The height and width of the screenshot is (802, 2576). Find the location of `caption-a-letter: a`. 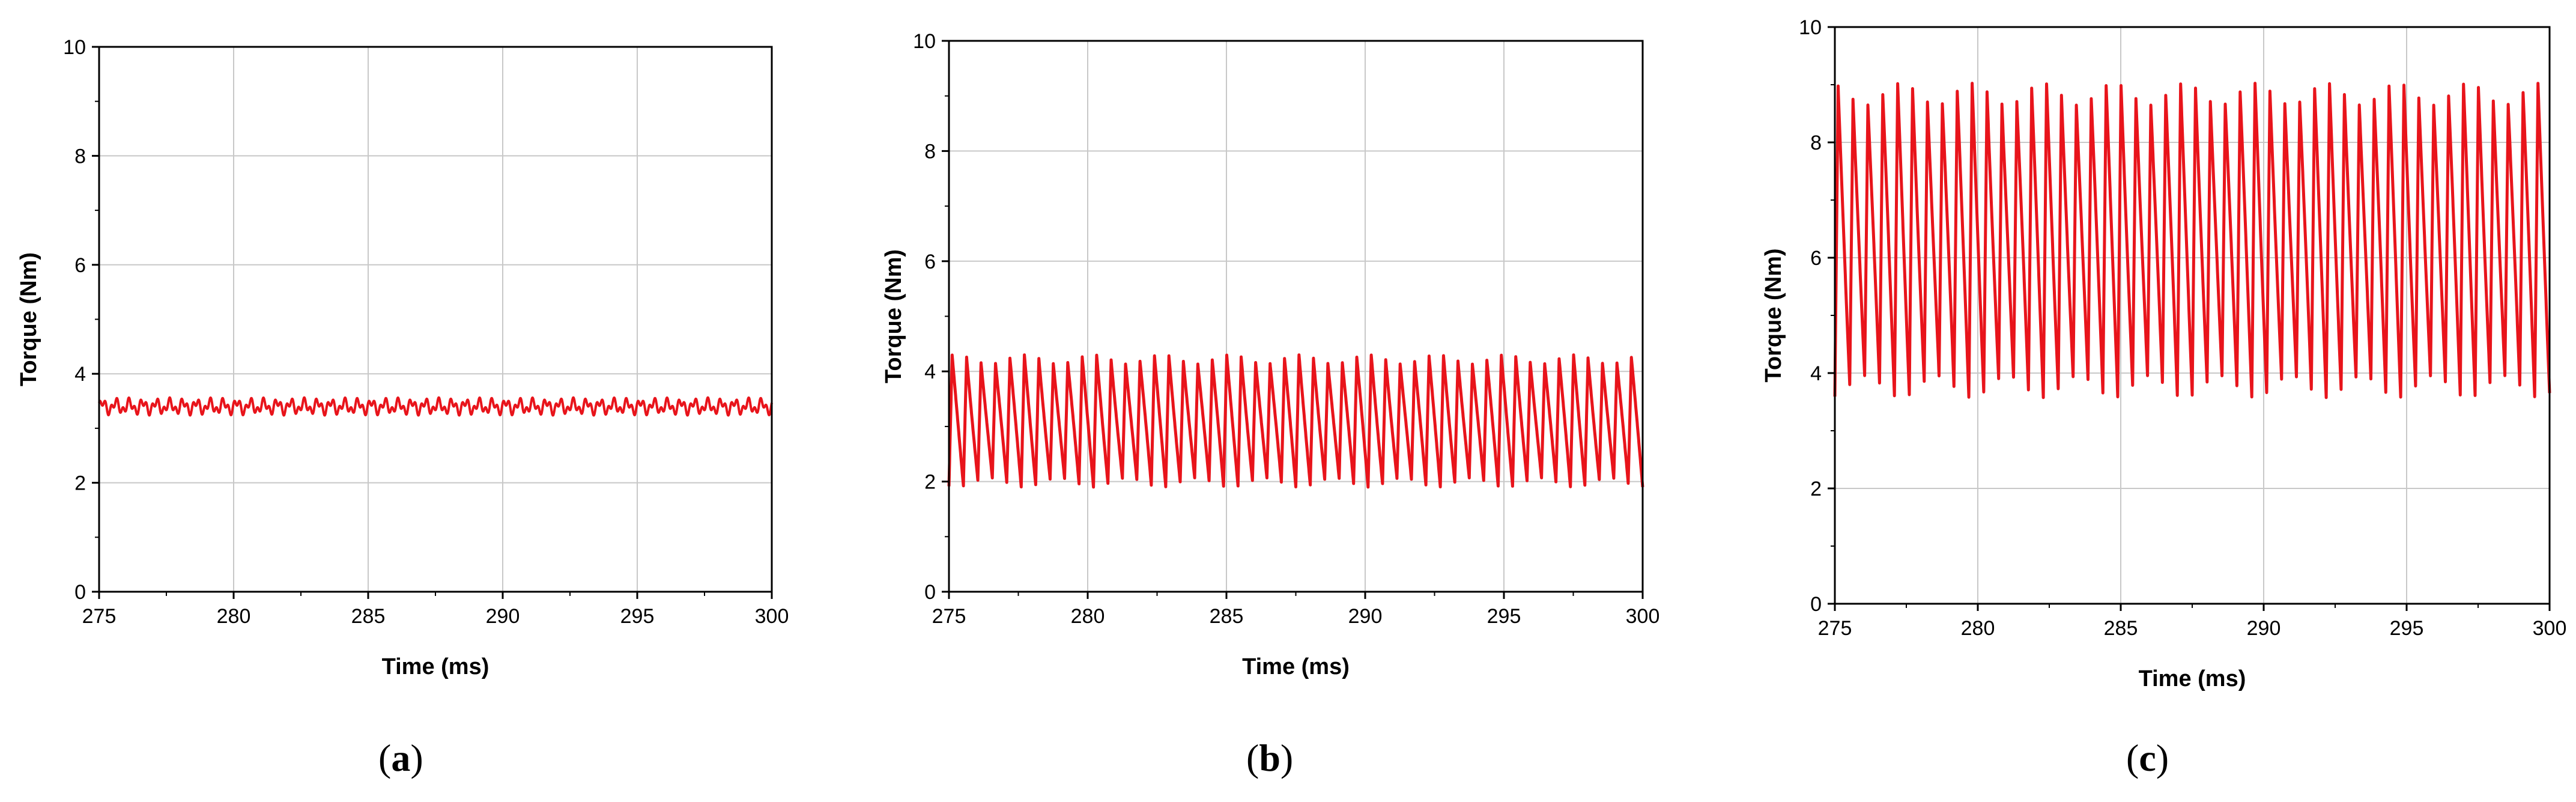

caption-a-letter: a is located at coordinates (401, 758).